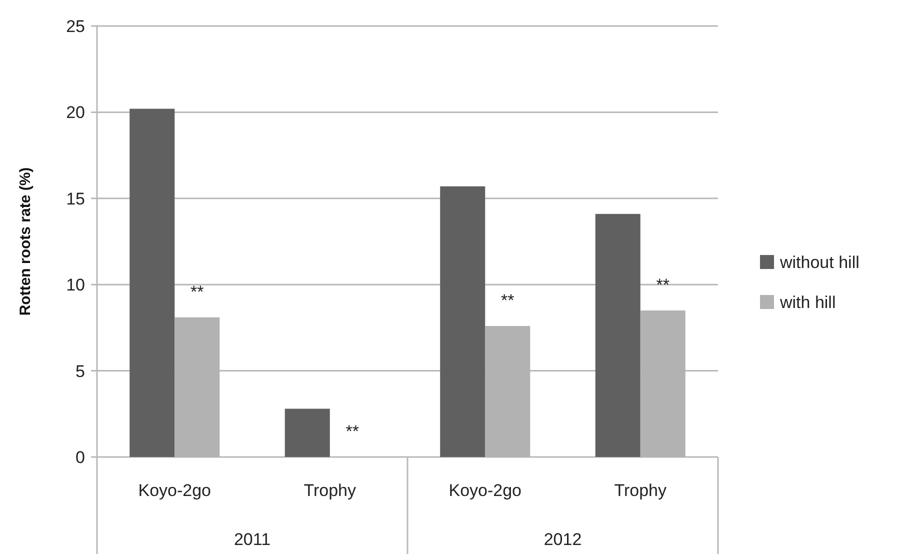  What do you see at coordinates (80, 457) in the screenshot?
I see `y-tick-label: 0` at bounding box center [80, 457].